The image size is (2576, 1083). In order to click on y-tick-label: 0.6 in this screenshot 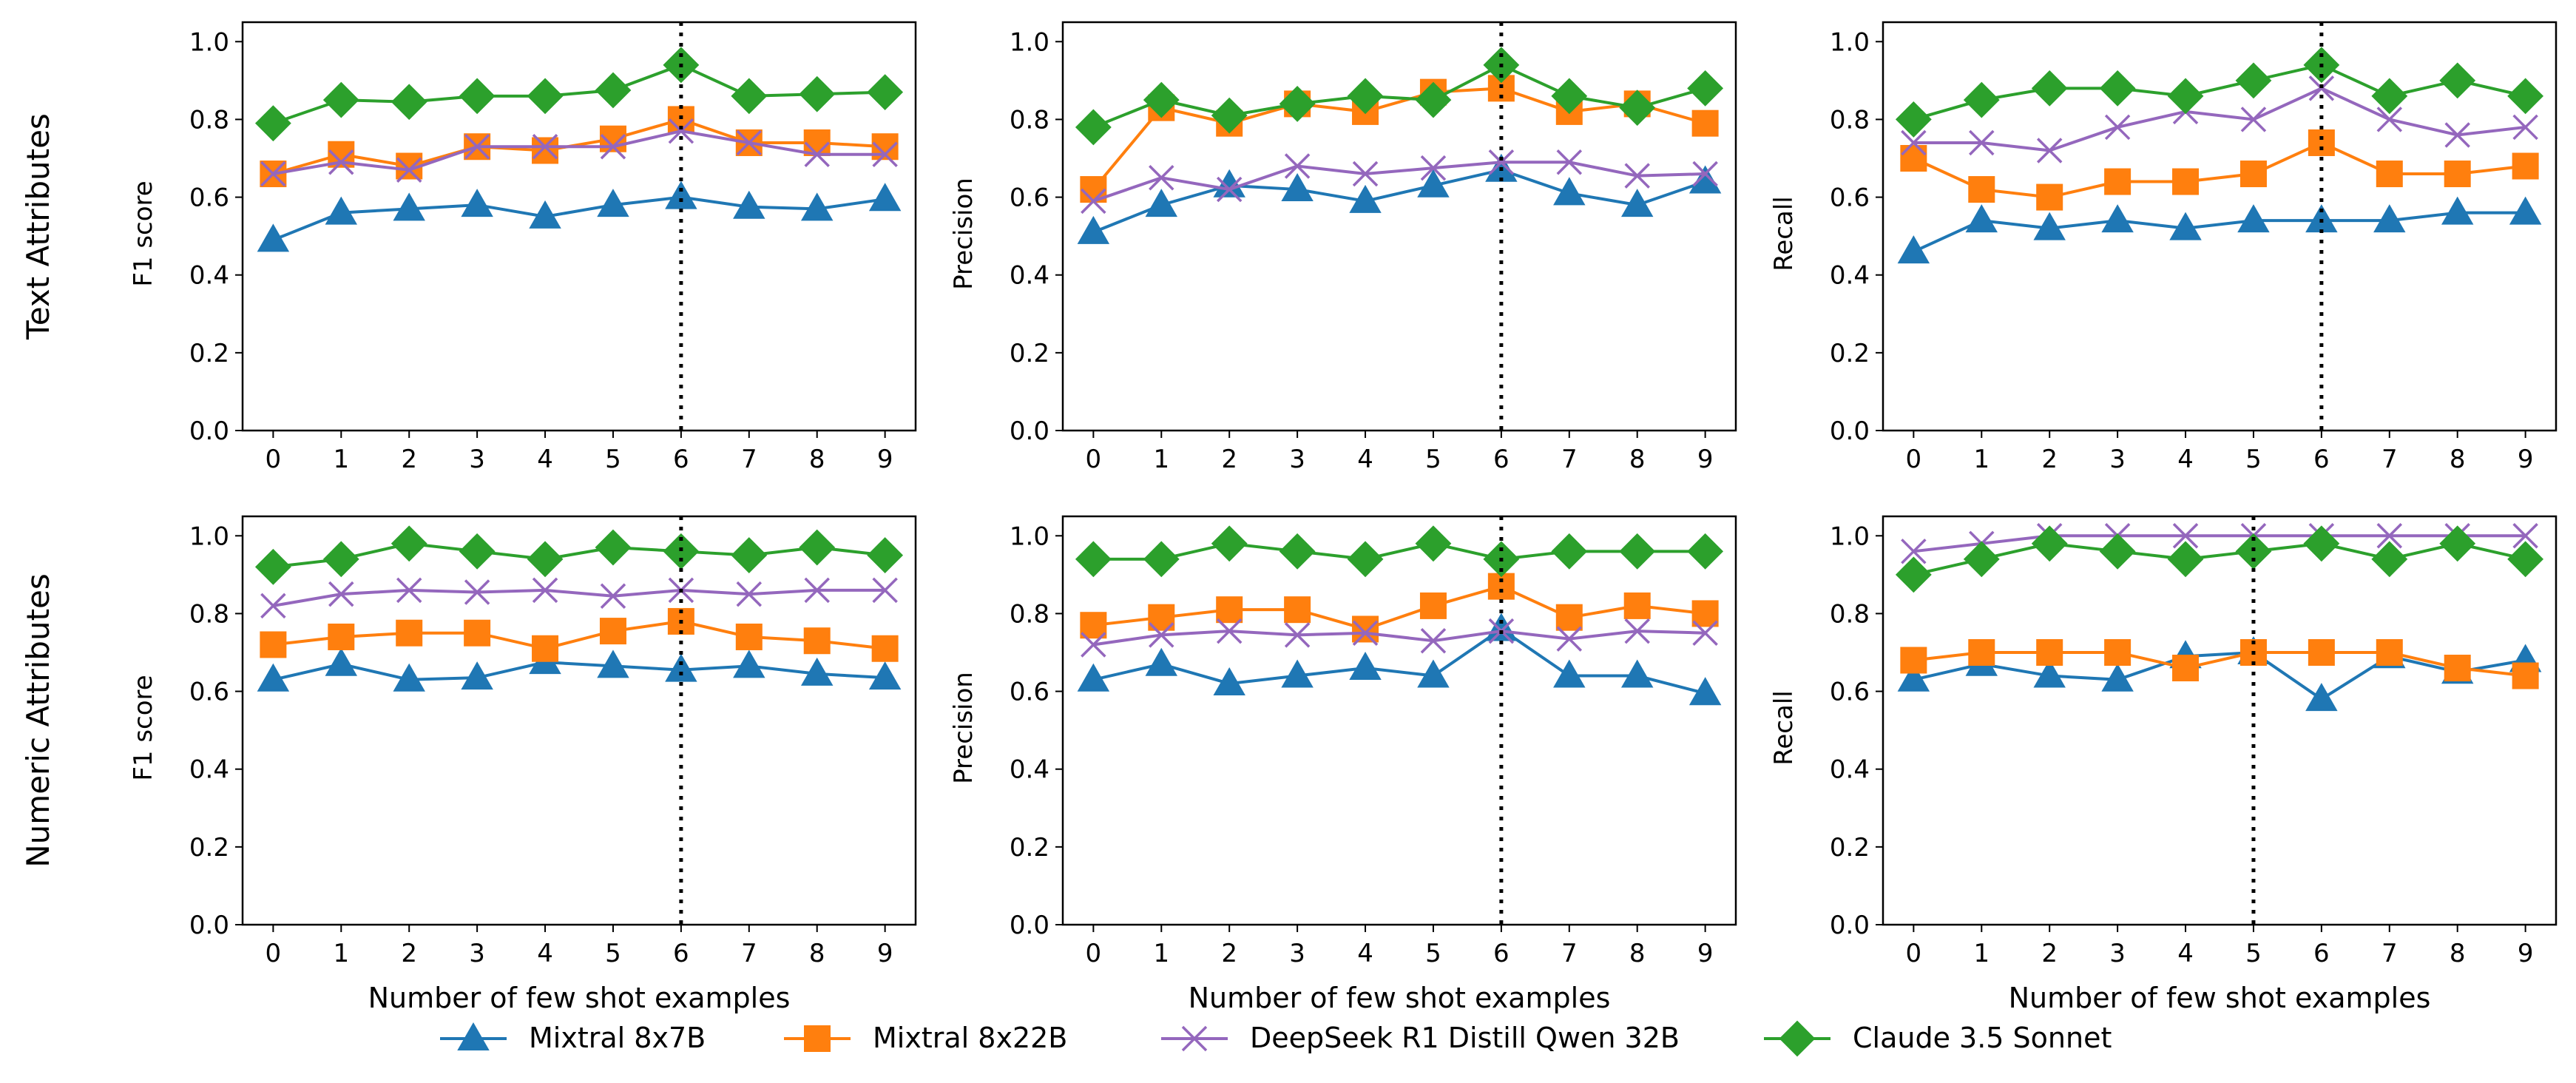, I will do `click(1850, 198)`.